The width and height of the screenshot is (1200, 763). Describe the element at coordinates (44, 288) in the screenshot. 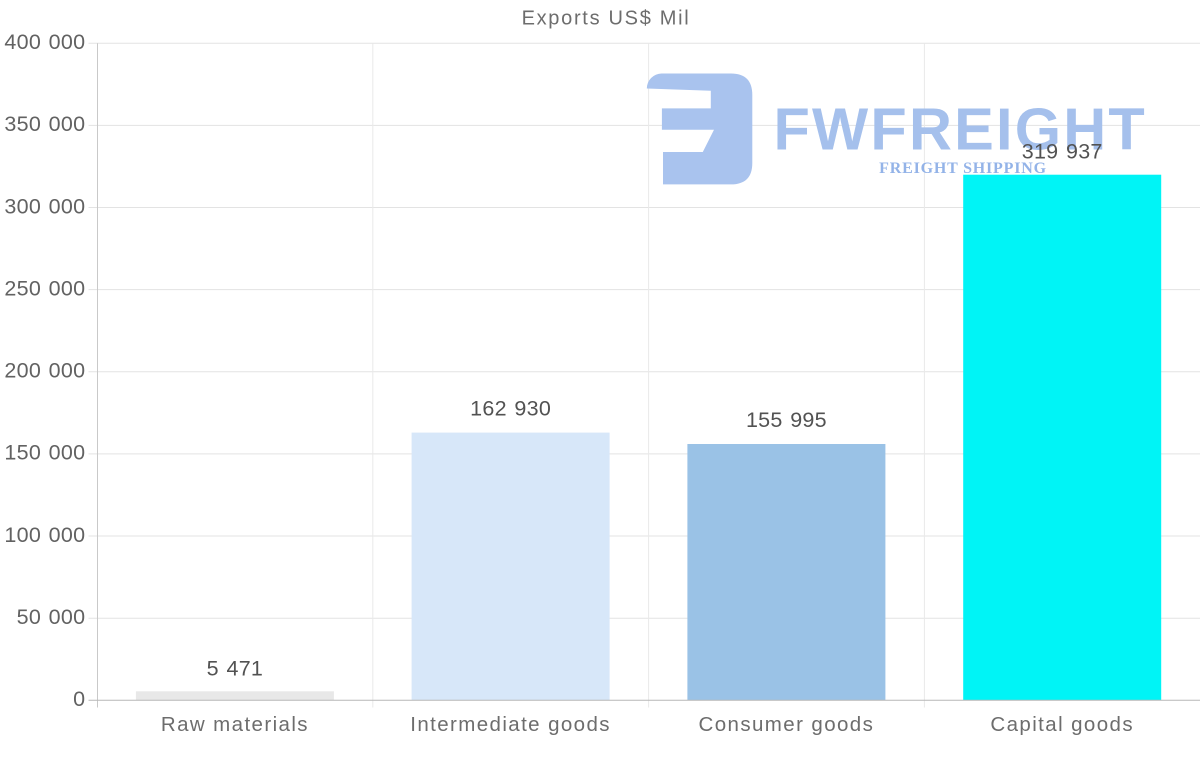

I see `svg-text: 250 000` at that location.